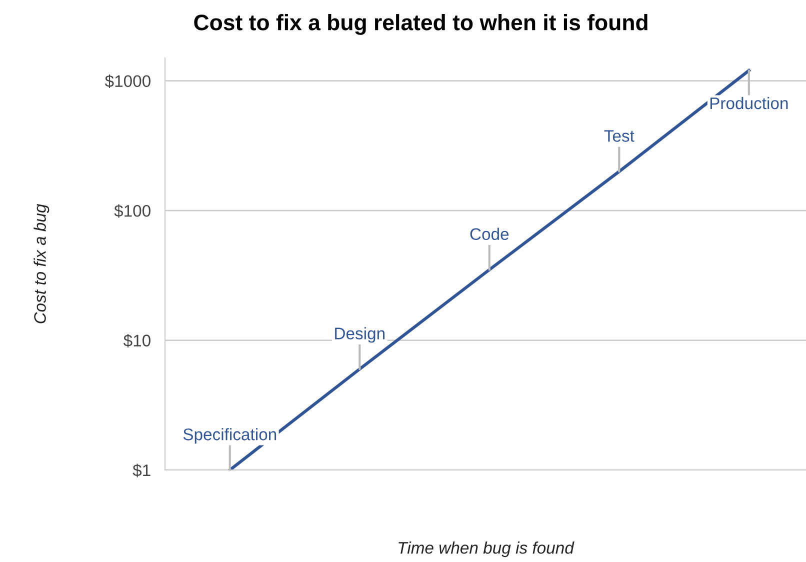  Describe the element at coordinates (127, 81) in the screenshot. I see `y-tick-label: $1000` at that location.